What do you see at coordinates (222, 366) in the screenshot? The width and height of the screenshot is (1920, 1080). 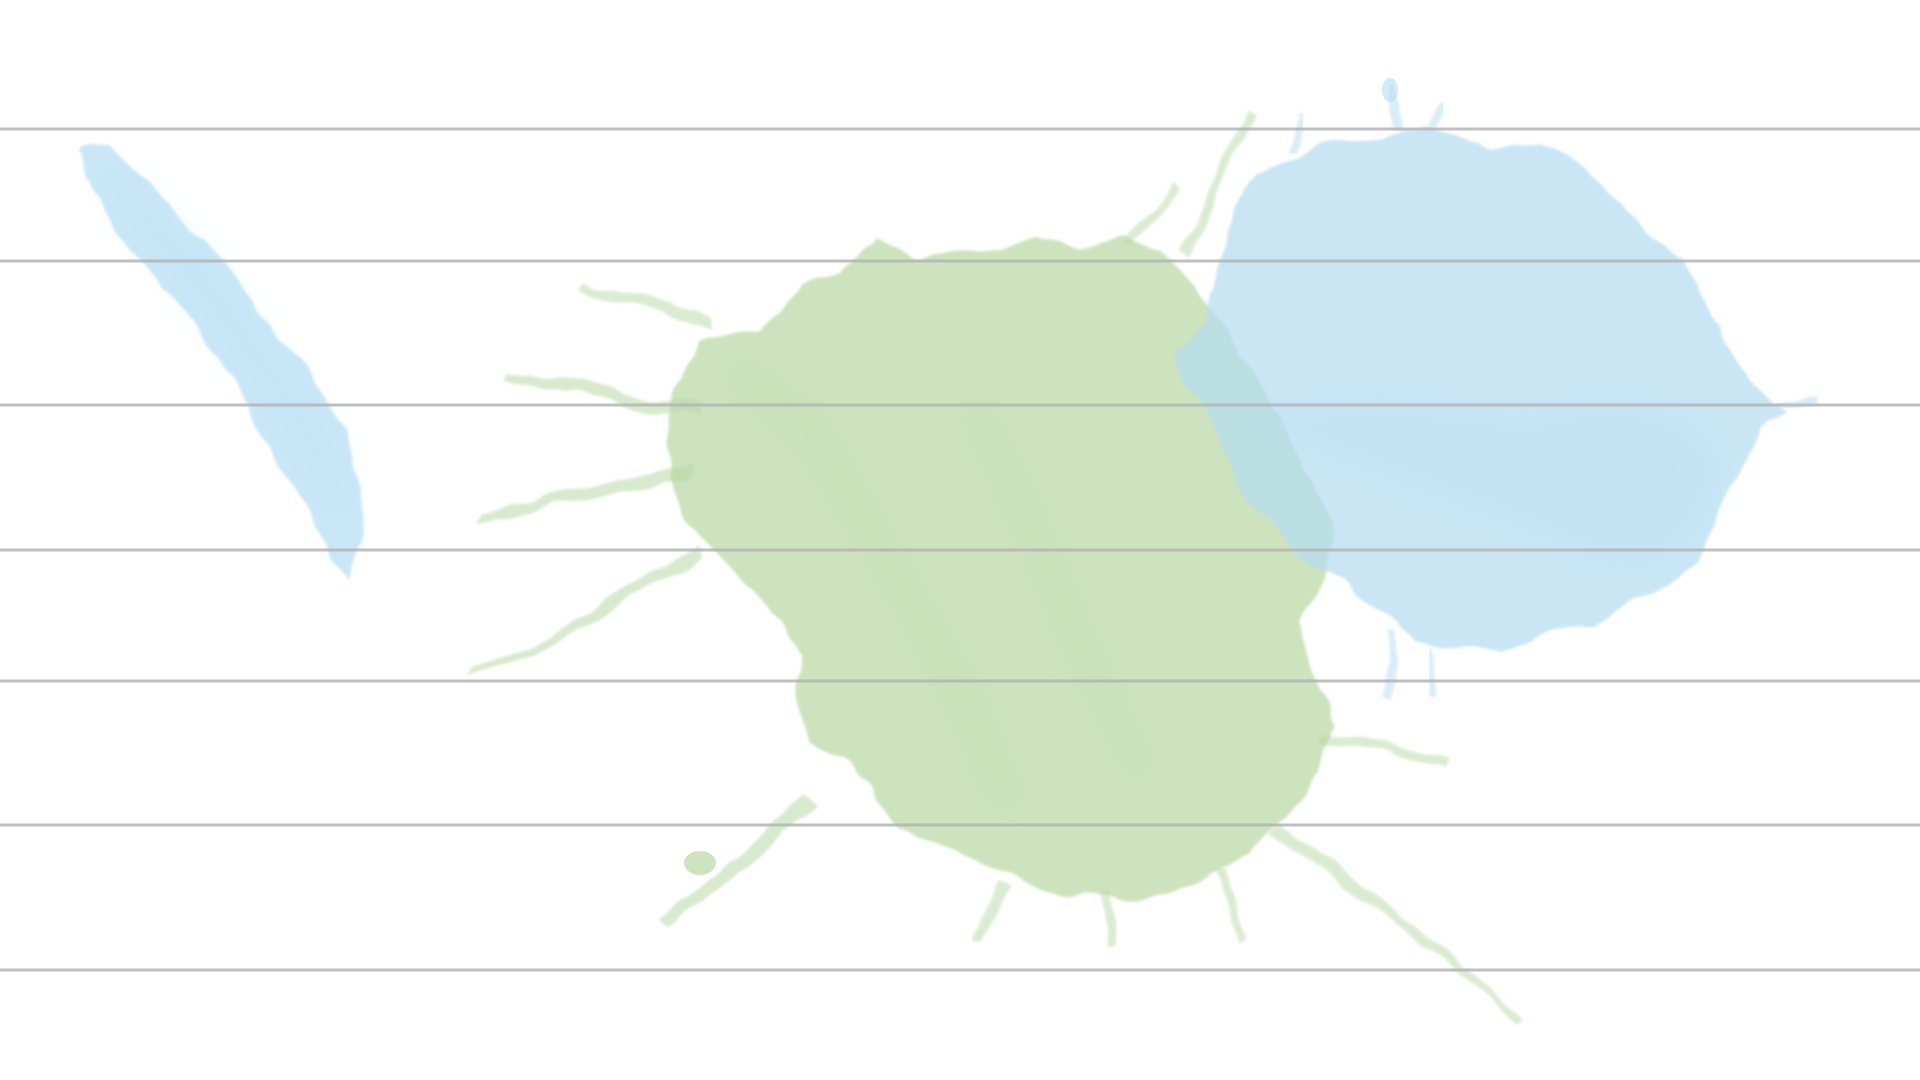 I see `blue-brush-stroke` at bounding box center [222, 366].